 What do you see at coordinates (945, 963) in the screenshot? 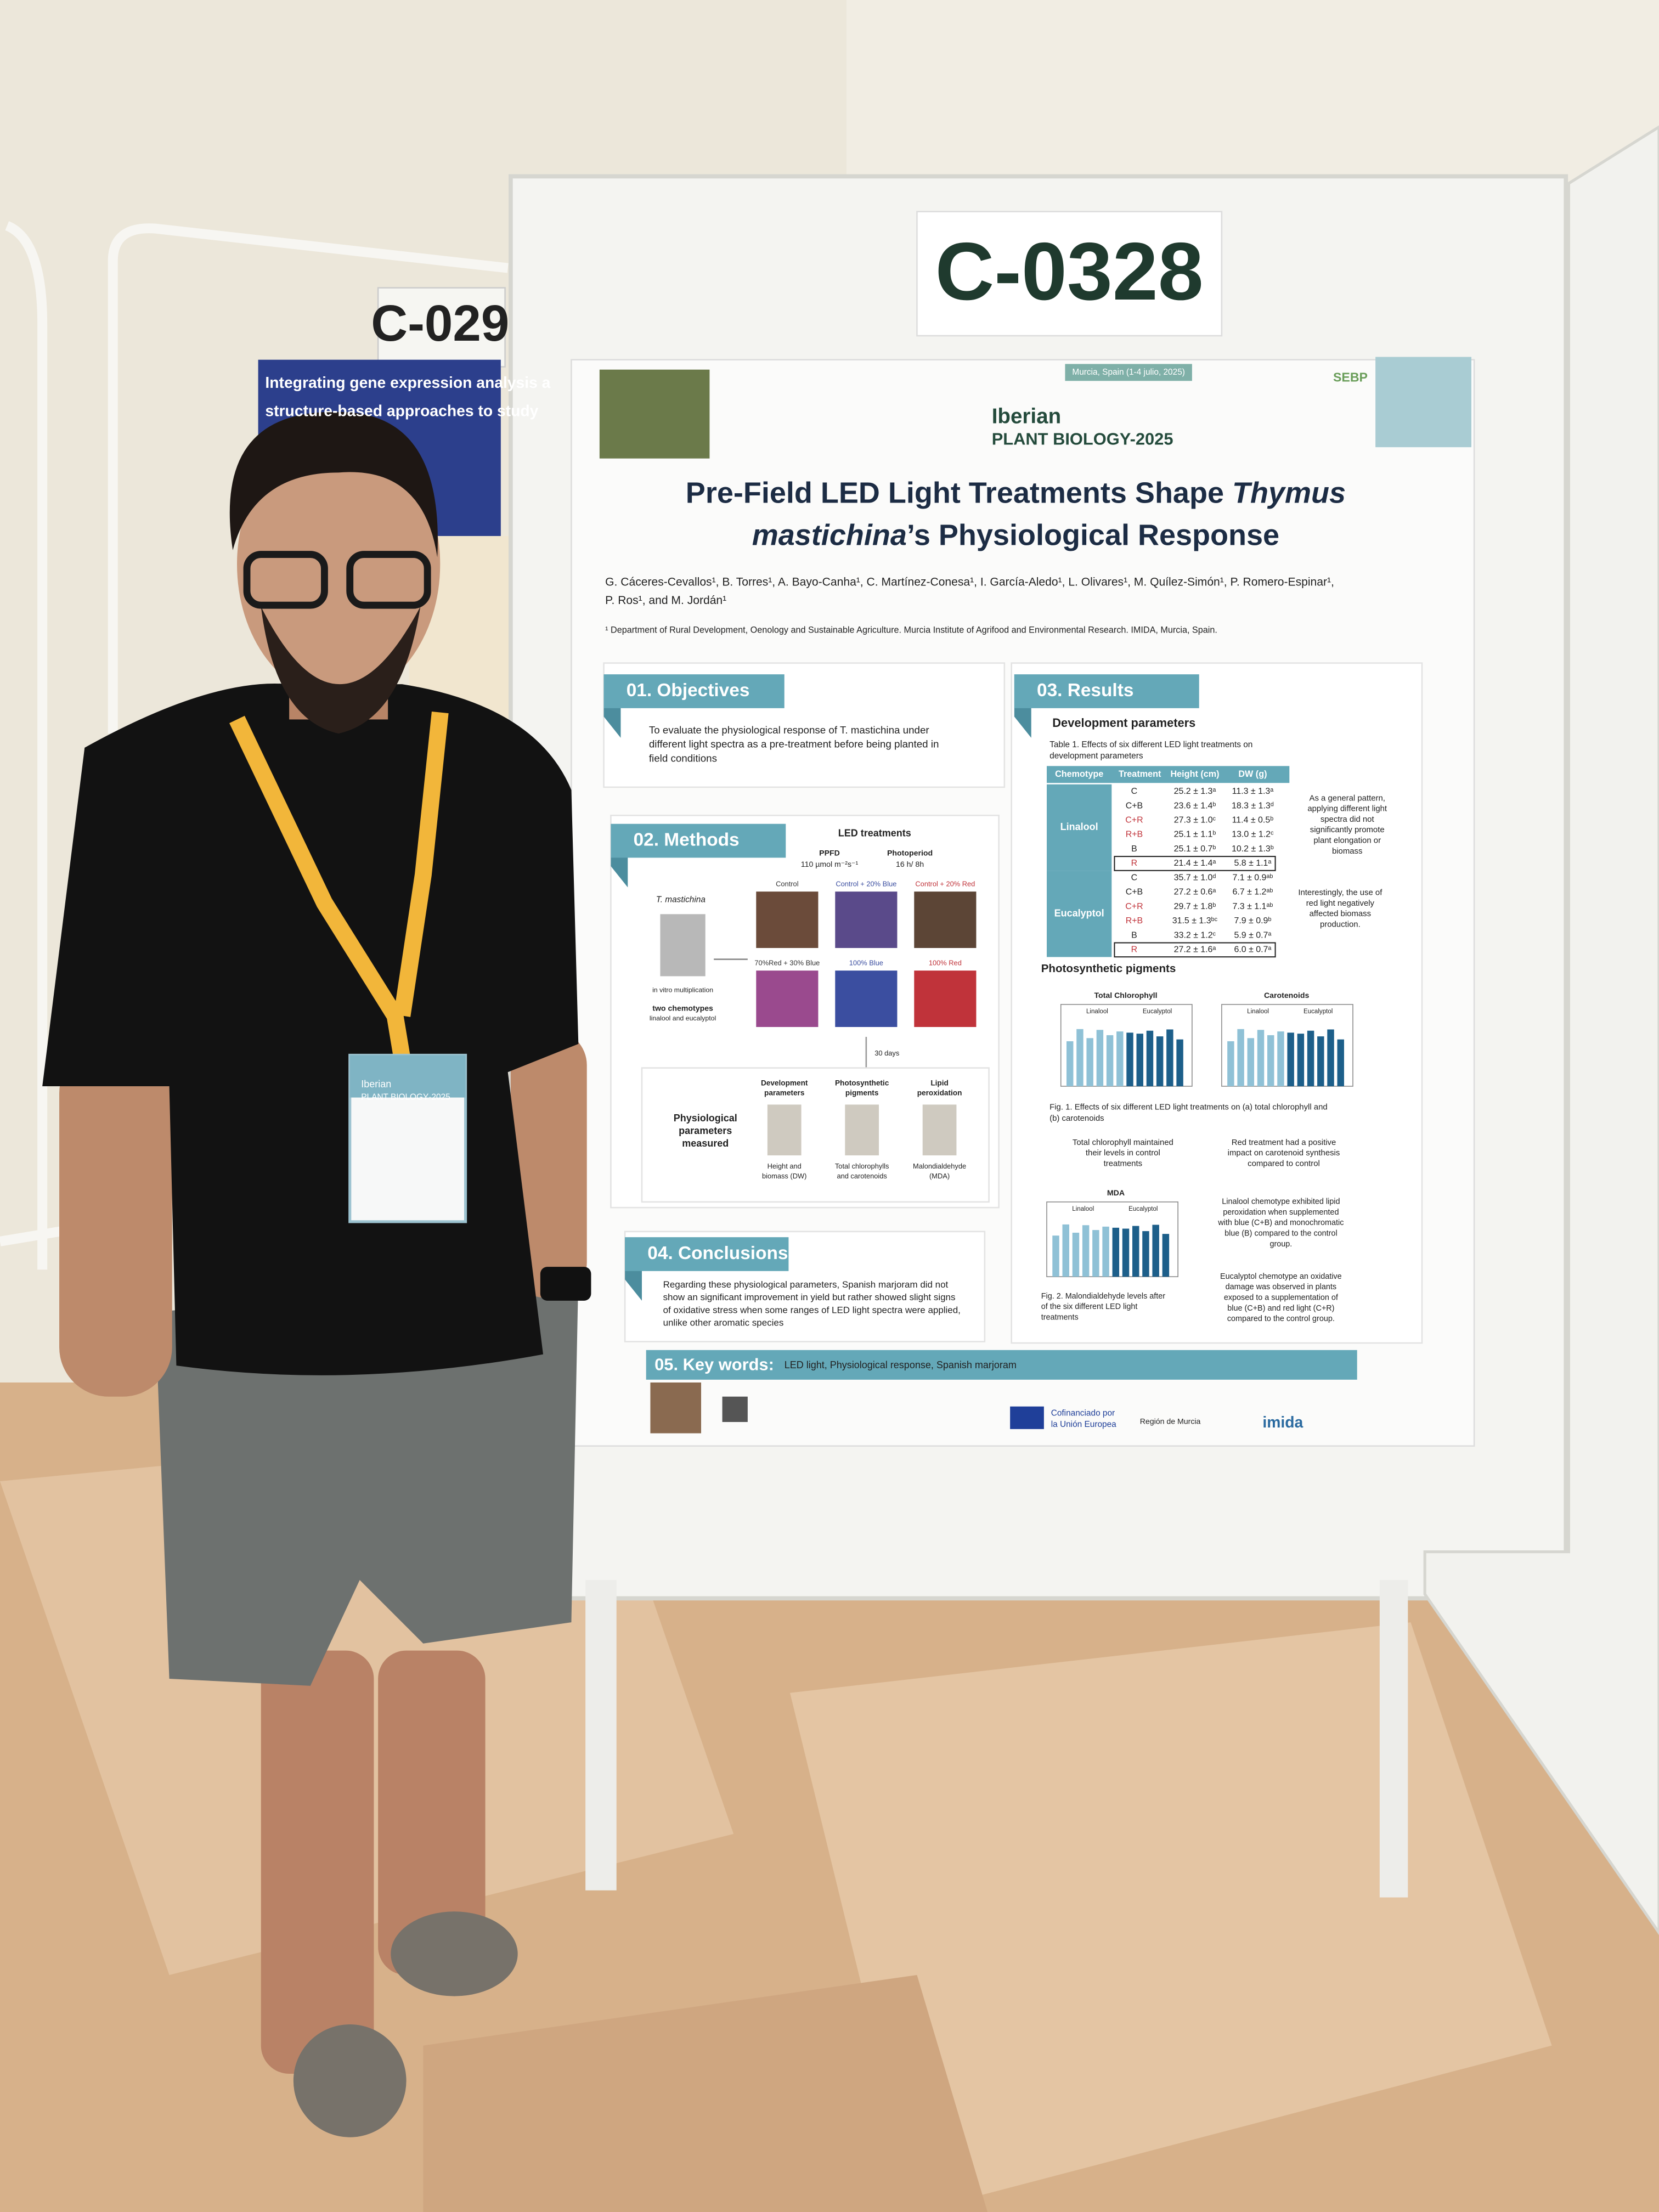
I see `treatment-label: 100% Red` at bounding box center [945, 963].